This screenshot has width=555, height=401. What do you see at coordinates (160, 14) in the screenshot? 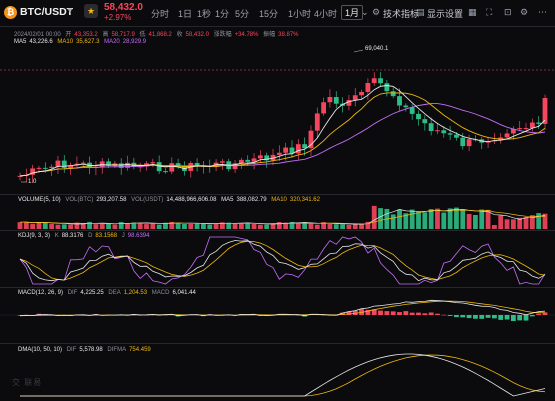
I see `timeframe-tick: 分时` at bounding box center [160, 14].